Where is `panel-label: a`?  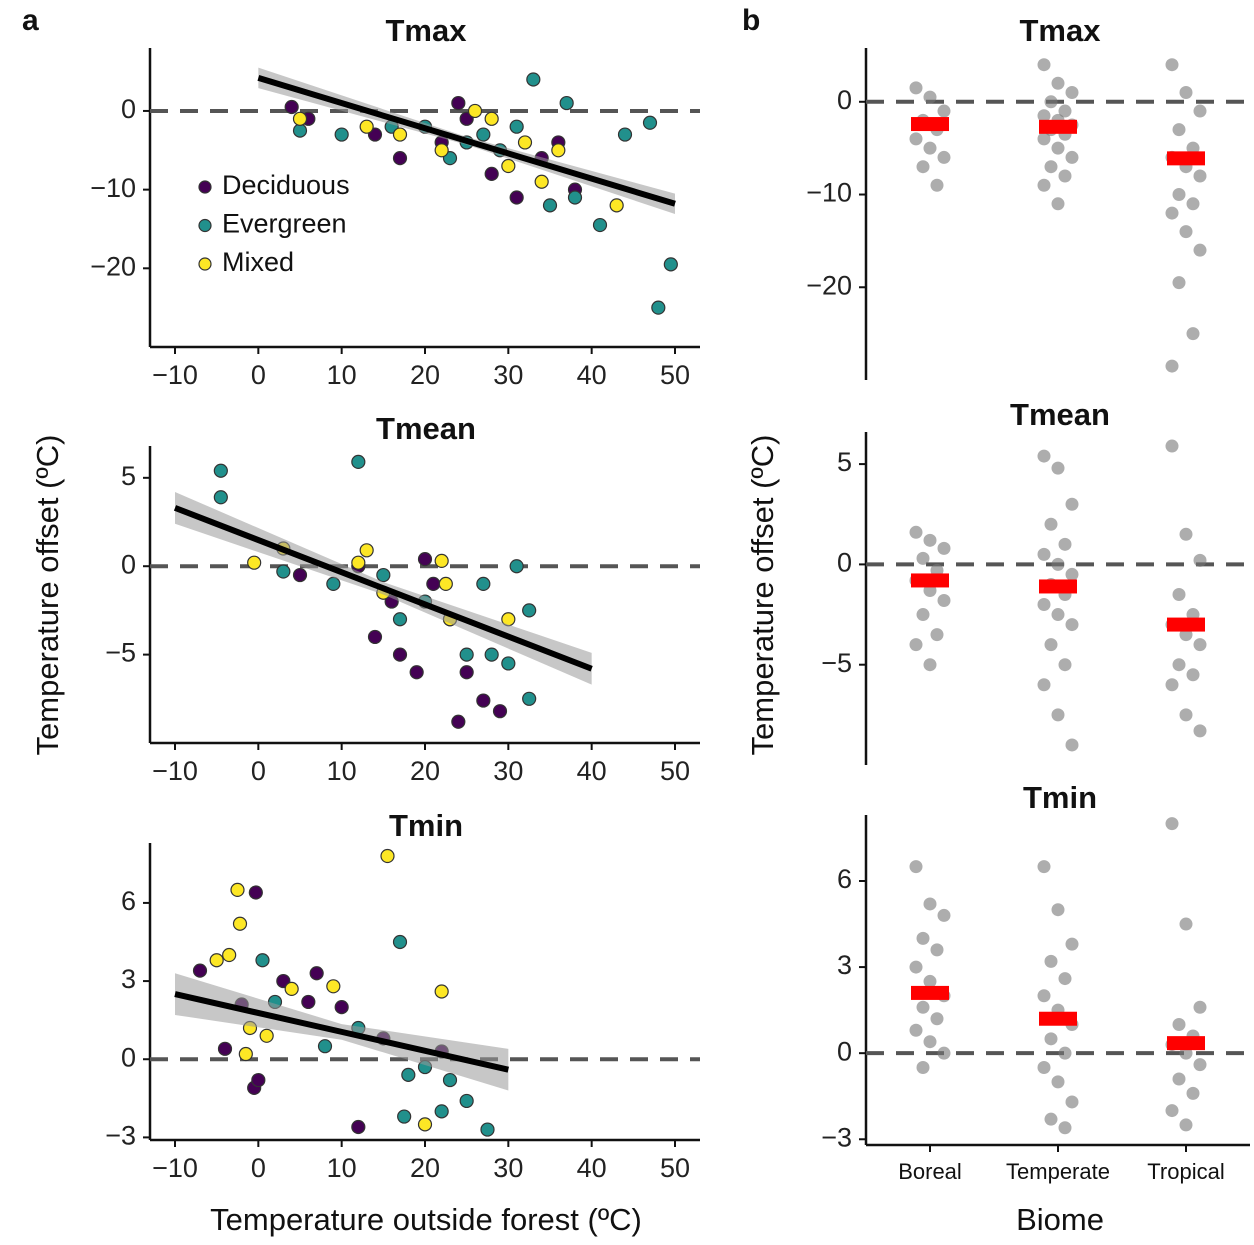 panel-label: a is located at coordinates (30, 20).